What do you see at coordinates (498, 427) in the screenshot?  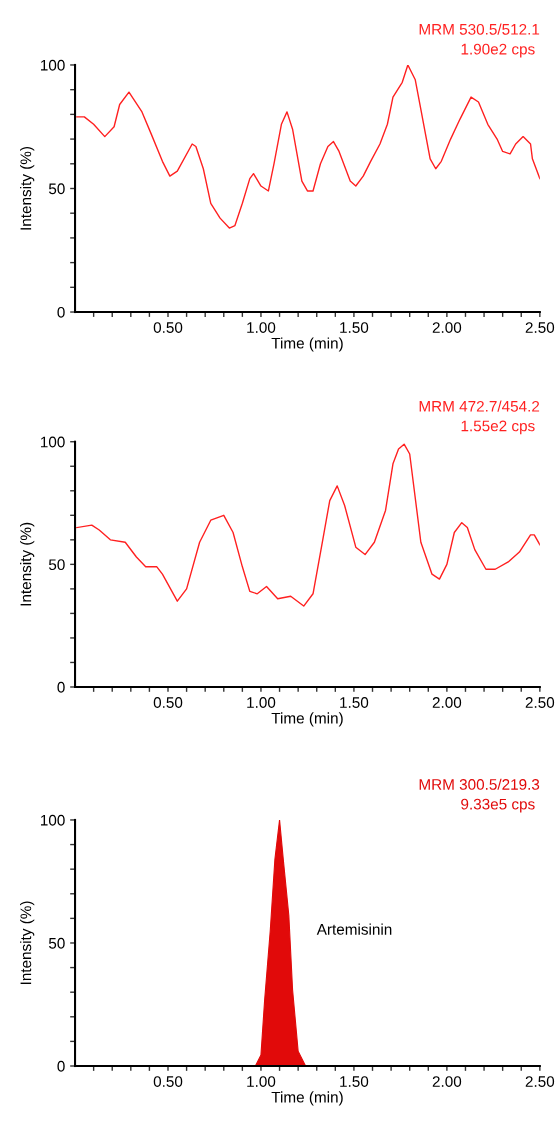 I see `chart-subtitle: 1.55e2 cps` at bounding box center [498, 427].